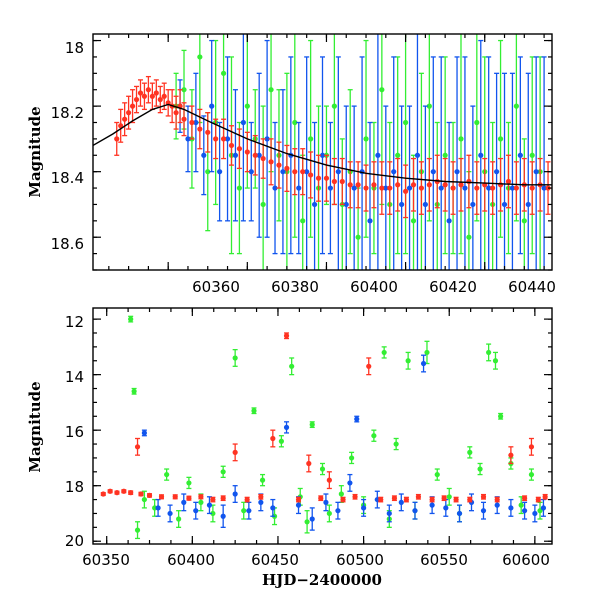  What do you see at coordinates (444, 560) in the screenshot?
I see `bottom-x-tick-label: 60550` at bounding box center [444, 560].